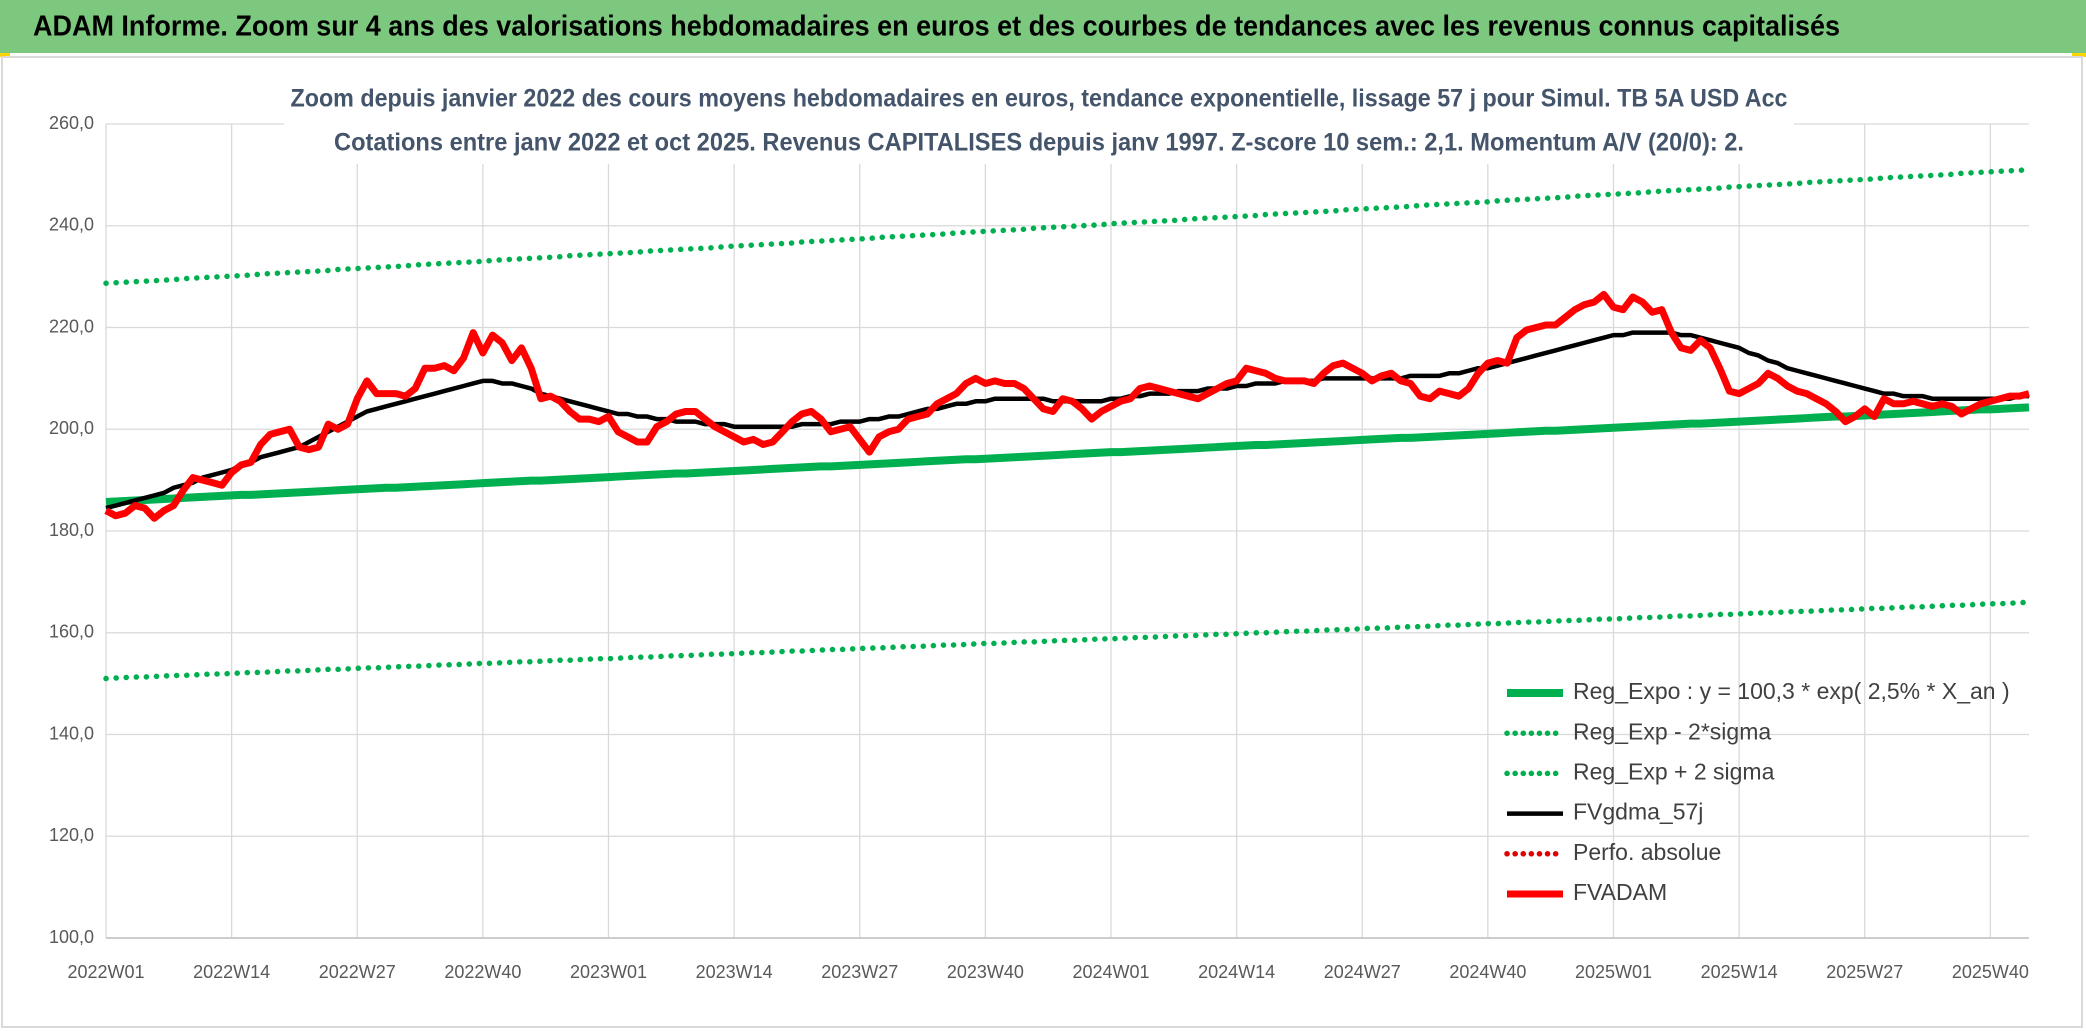 This screenshot has height=1031, width=2086. I want to click on x-tick-label: 2023W14, so click(734, 972).